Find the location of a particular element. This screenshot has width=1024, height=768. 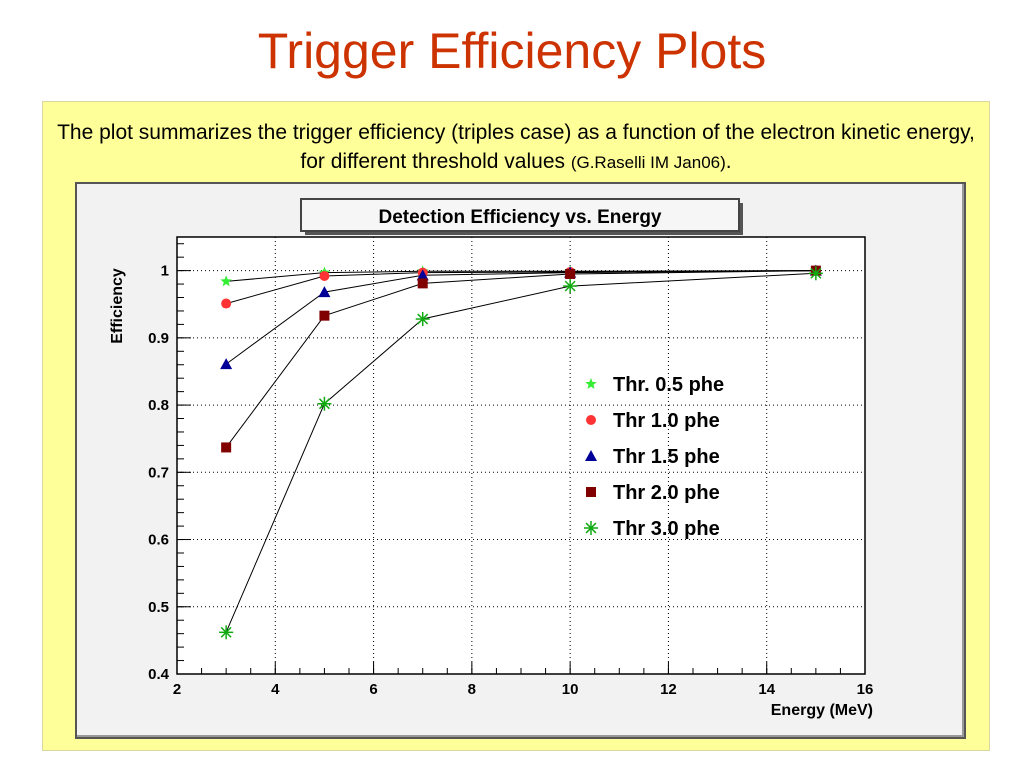

y-tick-label: 0.6 is located at coordinates (158, 540).